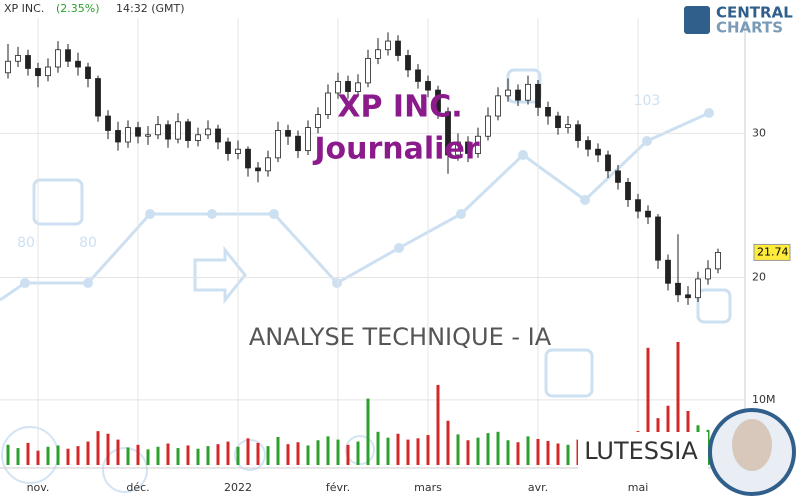  Describe the element at coordinates (752, 445) in the screenshot. I see `avatar-face` at that location.